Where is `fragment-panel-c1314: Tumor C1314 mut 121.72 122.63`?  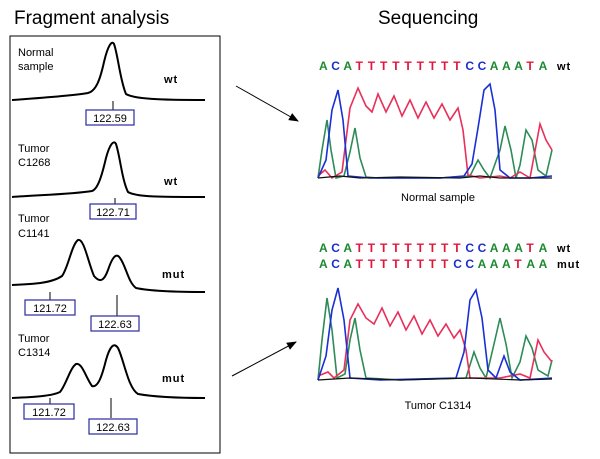
fragment-panel-c1314: Tumor C1314 mut 121.72 122.63 is located at coordinates (108, 384).